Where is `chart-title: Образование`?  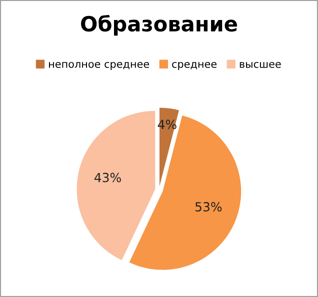
chart-title: Образование is located at coordinates (159, 25).